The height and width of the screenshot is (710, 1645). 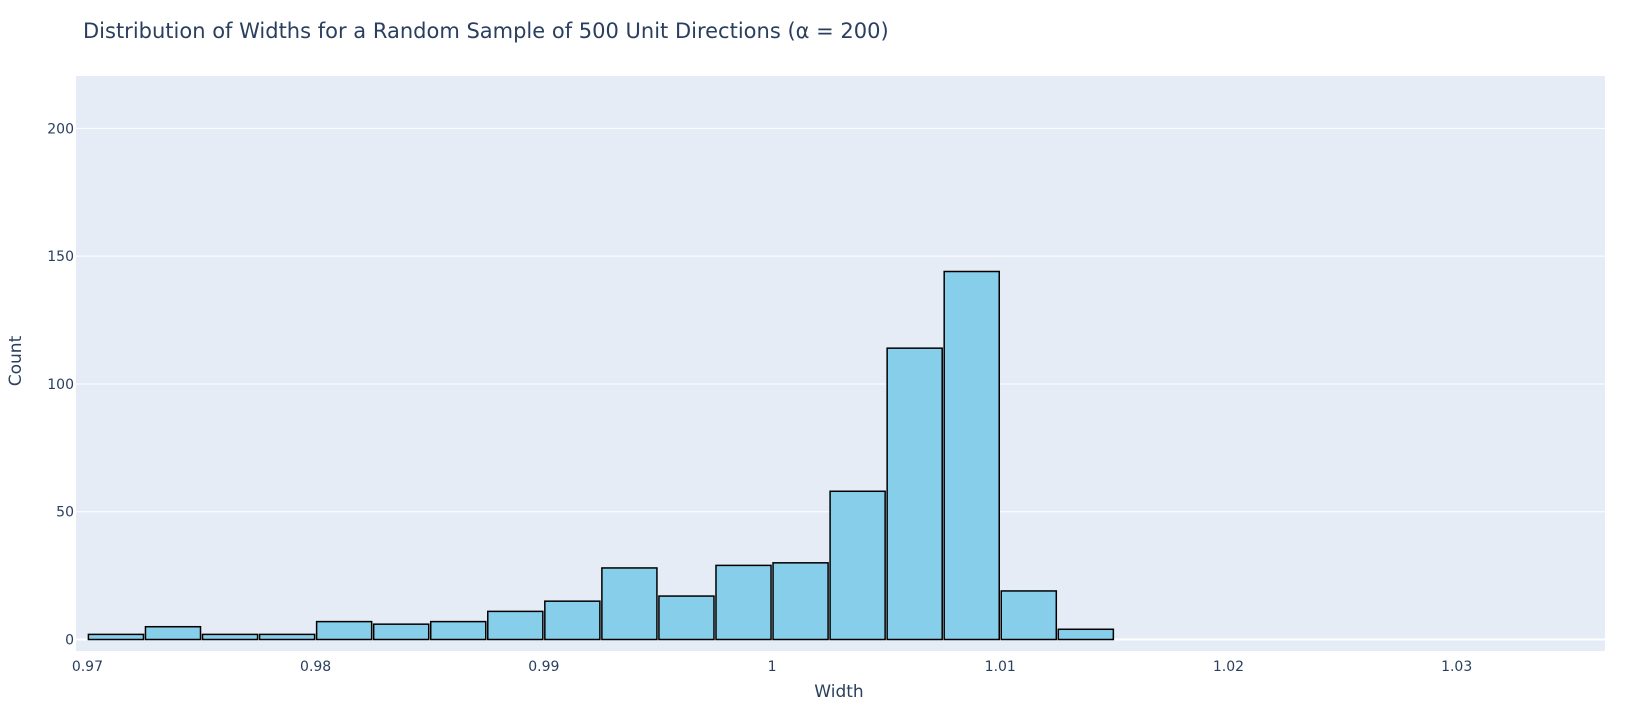 I want to click on y-axis-ticks: 0 50 100 150 200, so click(x=60, y=384).